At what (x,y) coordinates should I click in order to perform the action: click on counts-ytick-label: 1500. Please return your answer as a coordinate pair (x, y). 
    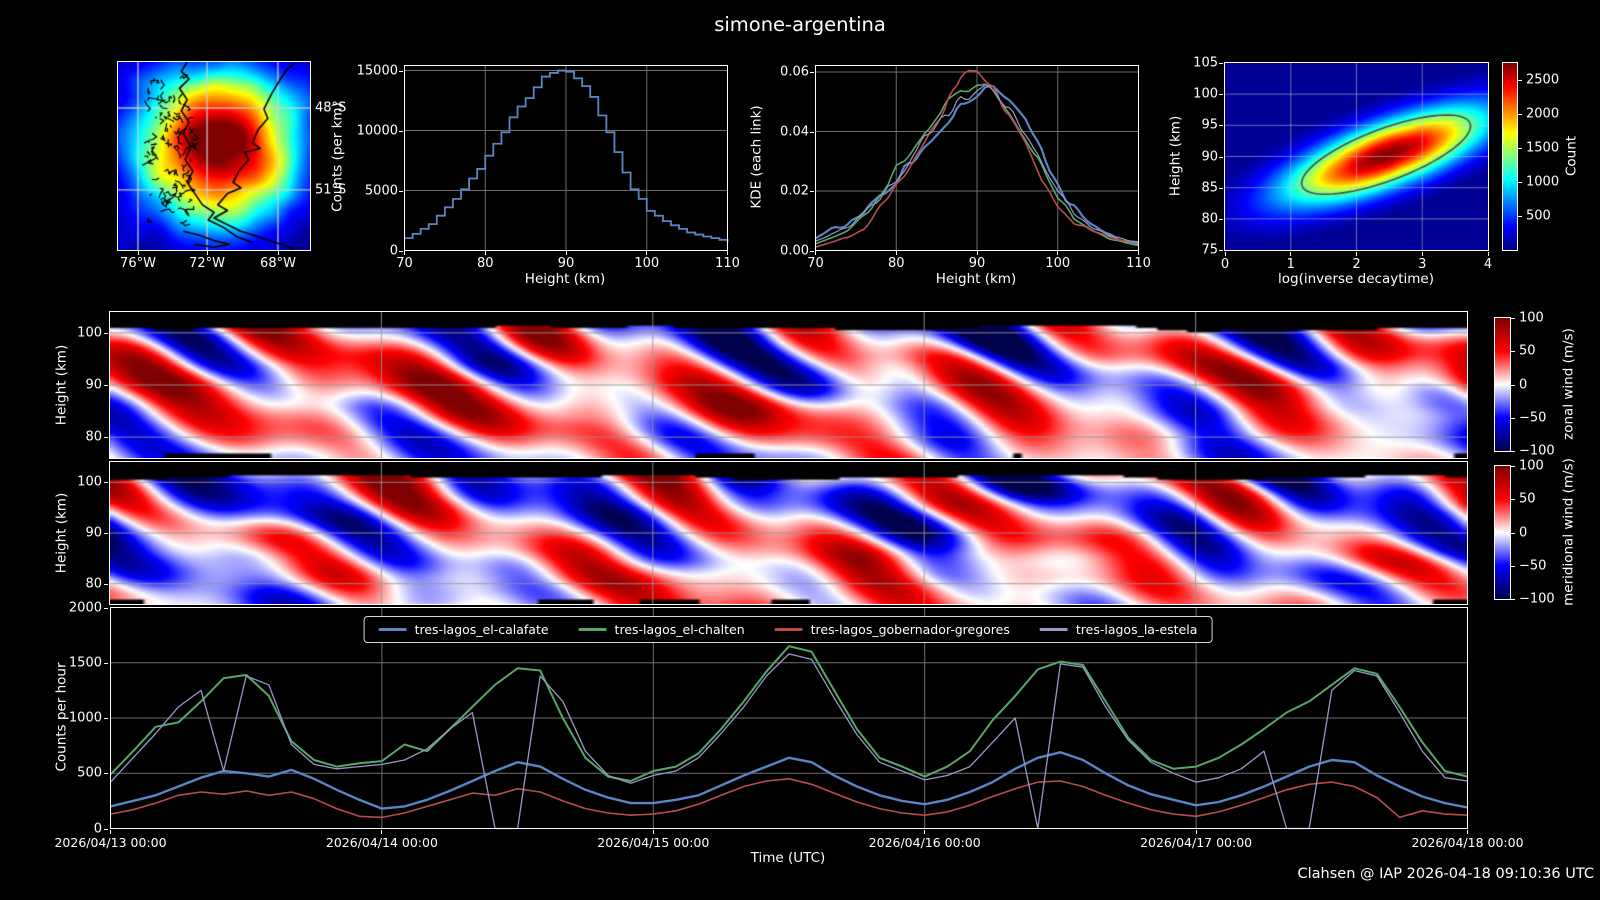
    Looking at the image, I should click on (85, 663).